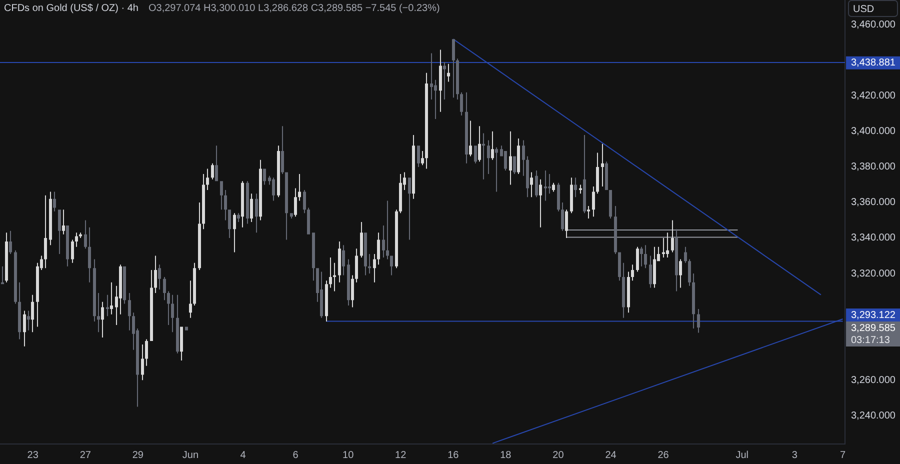  Describe the element at coordinates (86, 455) in the screenshot. I see `x-tick-label: 27` at that location.